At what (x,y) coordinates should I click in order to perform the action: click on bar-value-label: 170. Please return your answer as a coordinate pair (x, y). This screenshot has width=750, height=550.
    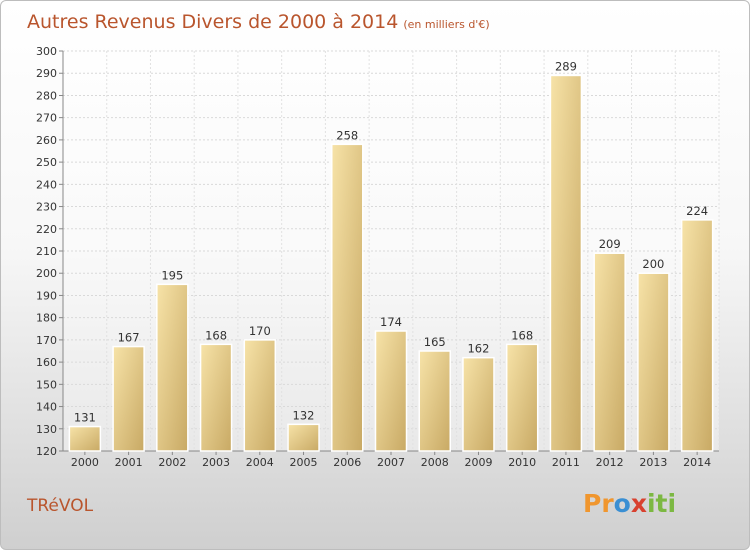
    Looking at the image, I should click on (260, 331).